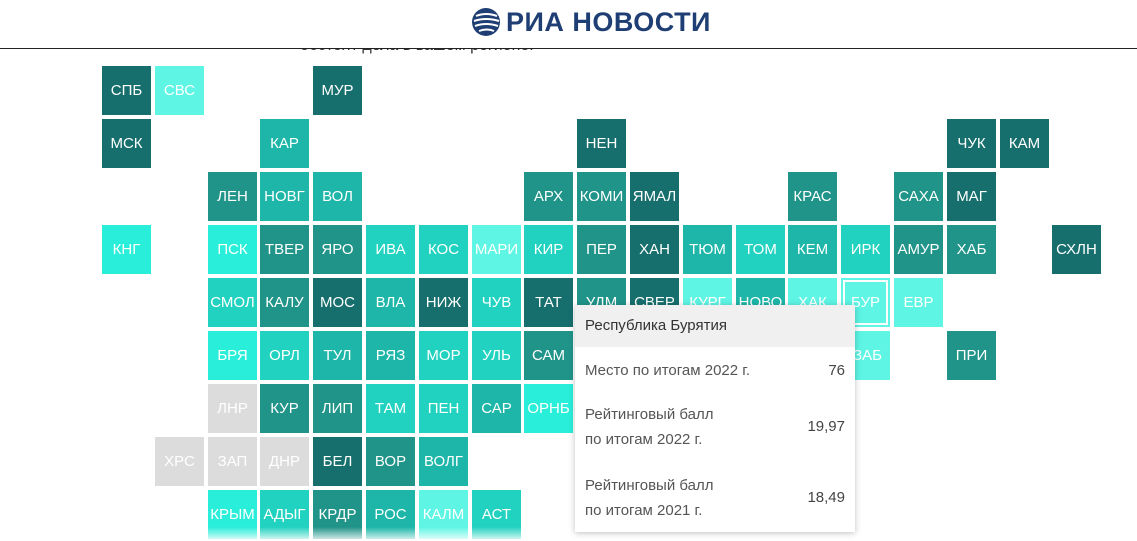 This screenshot has height=541, width=1137. I want to click on tooltip-row-score-2021: Рейтинговый балл по итогам 2021 г. 18,49, so click(715, 498).